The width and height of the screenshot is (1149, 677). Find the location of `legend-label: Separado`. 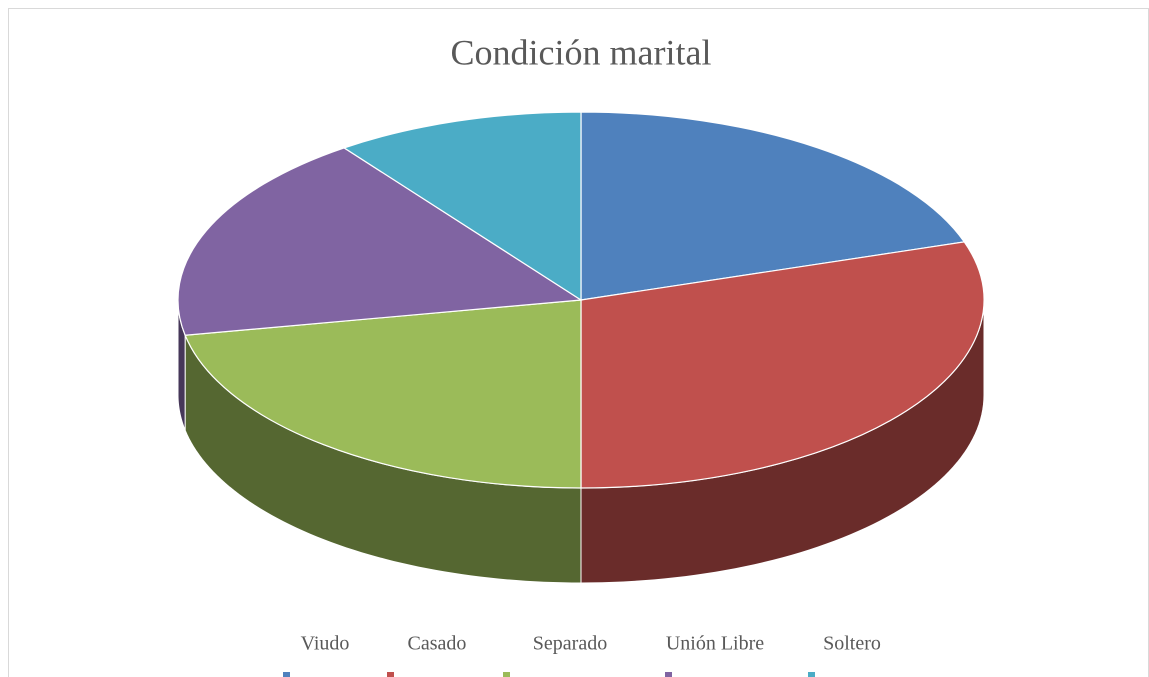

legend-label: Separado is located at coordinates (570, 644).